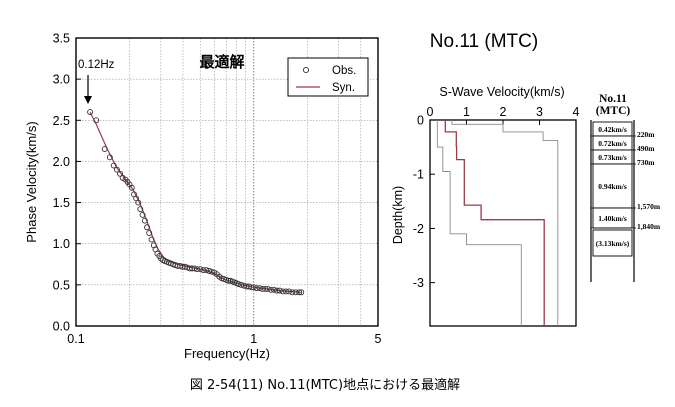 This screenshot has width=675, height=407. What do you see at coordinates (61, 327) in the screenshot?
I see `dispersion-y-tick-label: 0.0` at bounding box center [61, 327].